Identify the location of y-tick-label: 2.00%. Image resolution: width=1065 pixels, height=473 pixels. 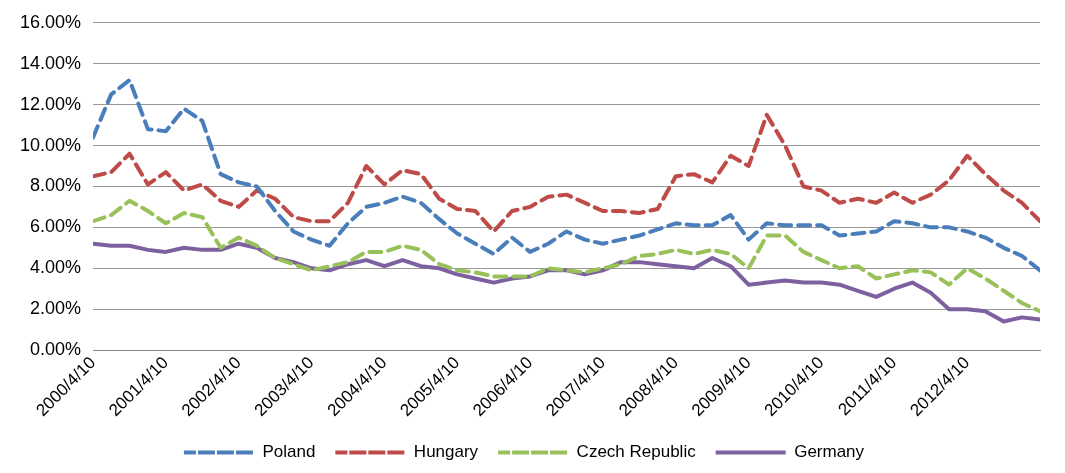
(56, 308).